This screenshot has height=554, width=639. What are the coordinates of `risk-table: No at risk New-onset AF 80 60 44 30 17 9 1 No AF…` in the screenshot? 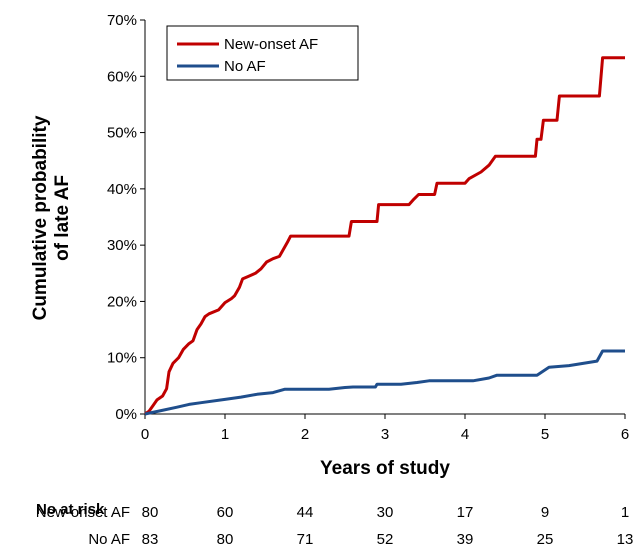 It's located at (335, 524).